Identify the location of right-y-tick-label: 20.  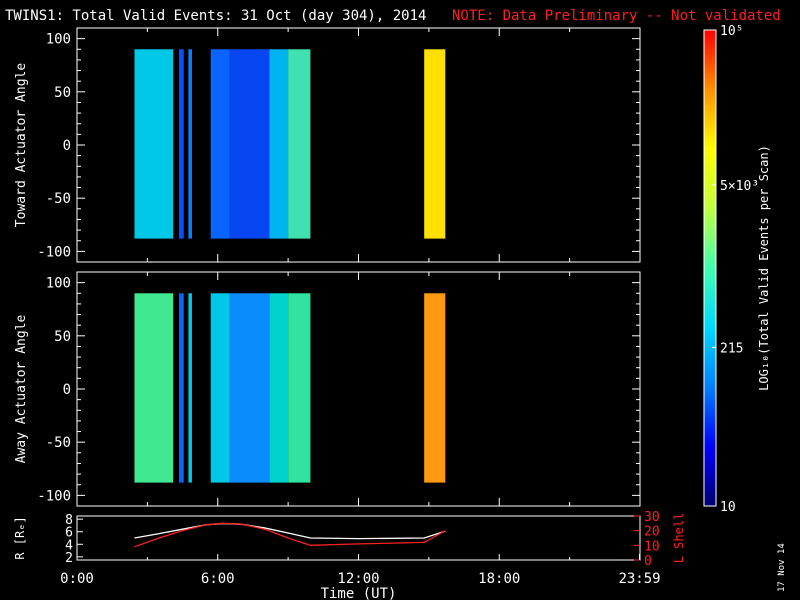
(652, 532).